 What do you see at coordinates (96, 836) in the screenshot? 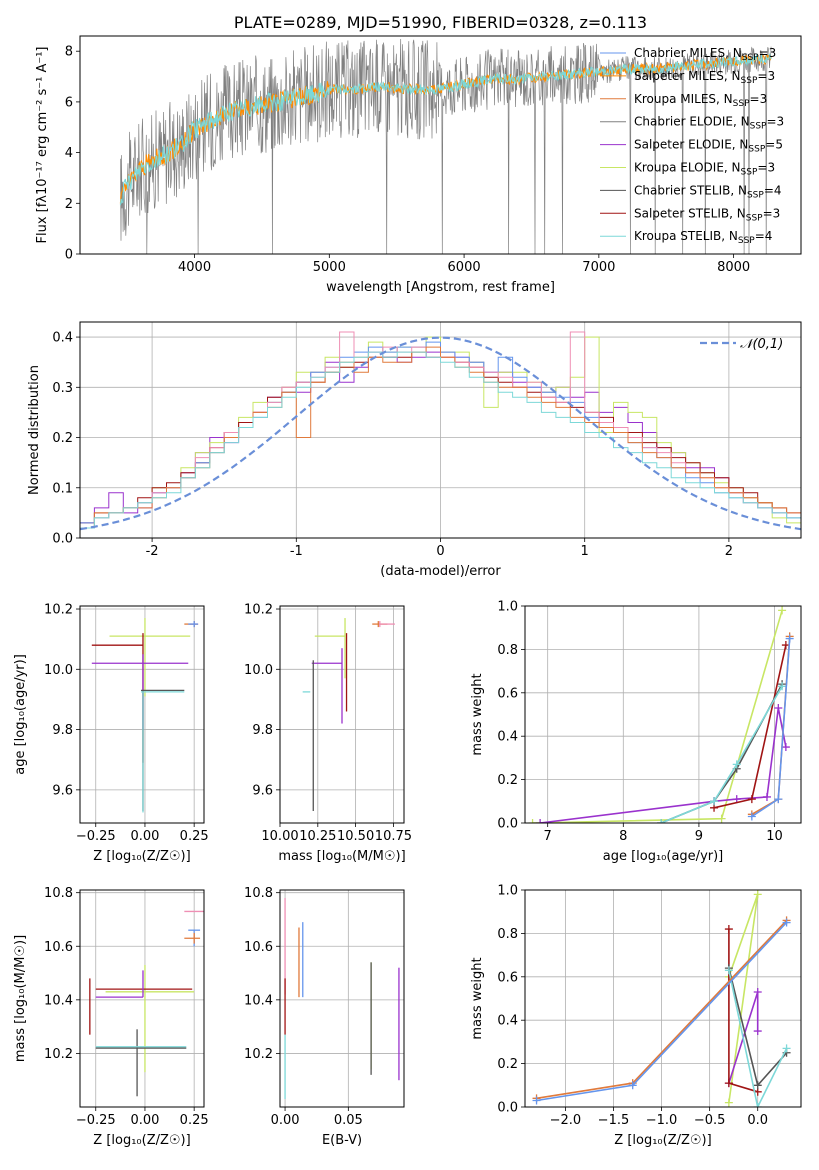
I see `x-tick-label: −0.25` at bounding box center [96, 836].